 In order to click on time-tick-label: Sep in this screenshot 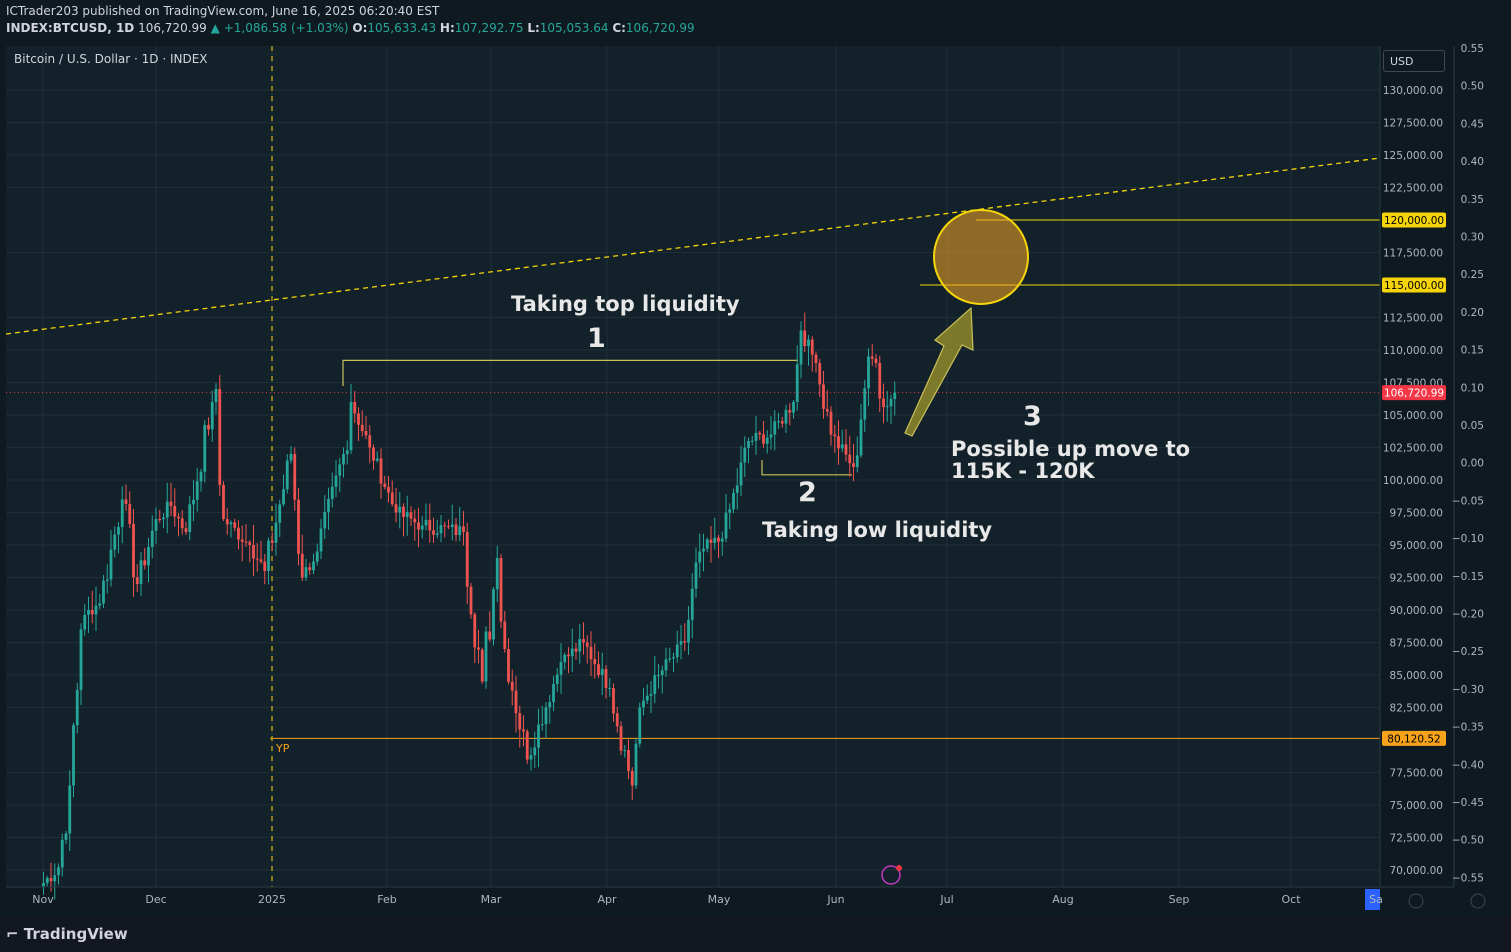, I will do `click(1179, 899)`.